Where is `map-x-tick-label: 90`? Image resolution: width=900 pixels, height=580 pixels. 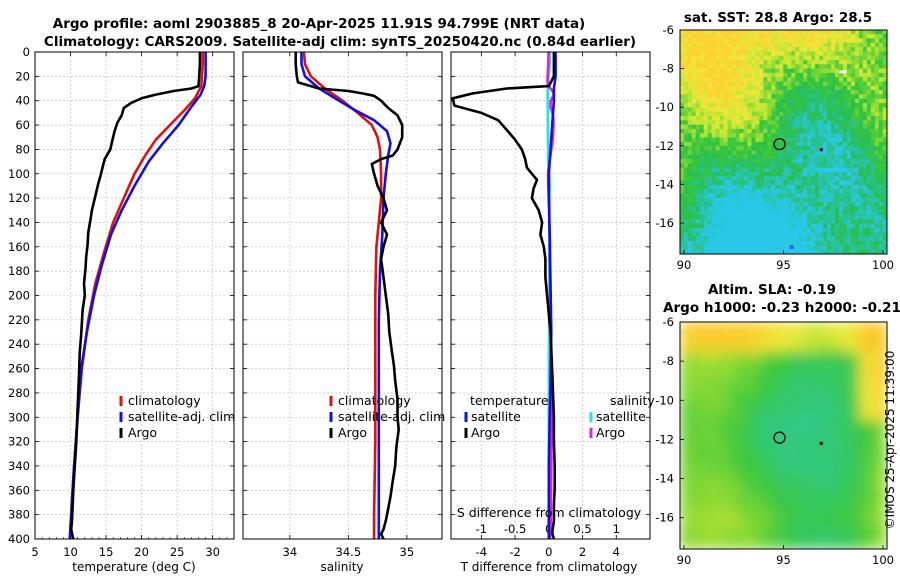 map-x-tick-label: 90 is located at coordinates (684, 265).